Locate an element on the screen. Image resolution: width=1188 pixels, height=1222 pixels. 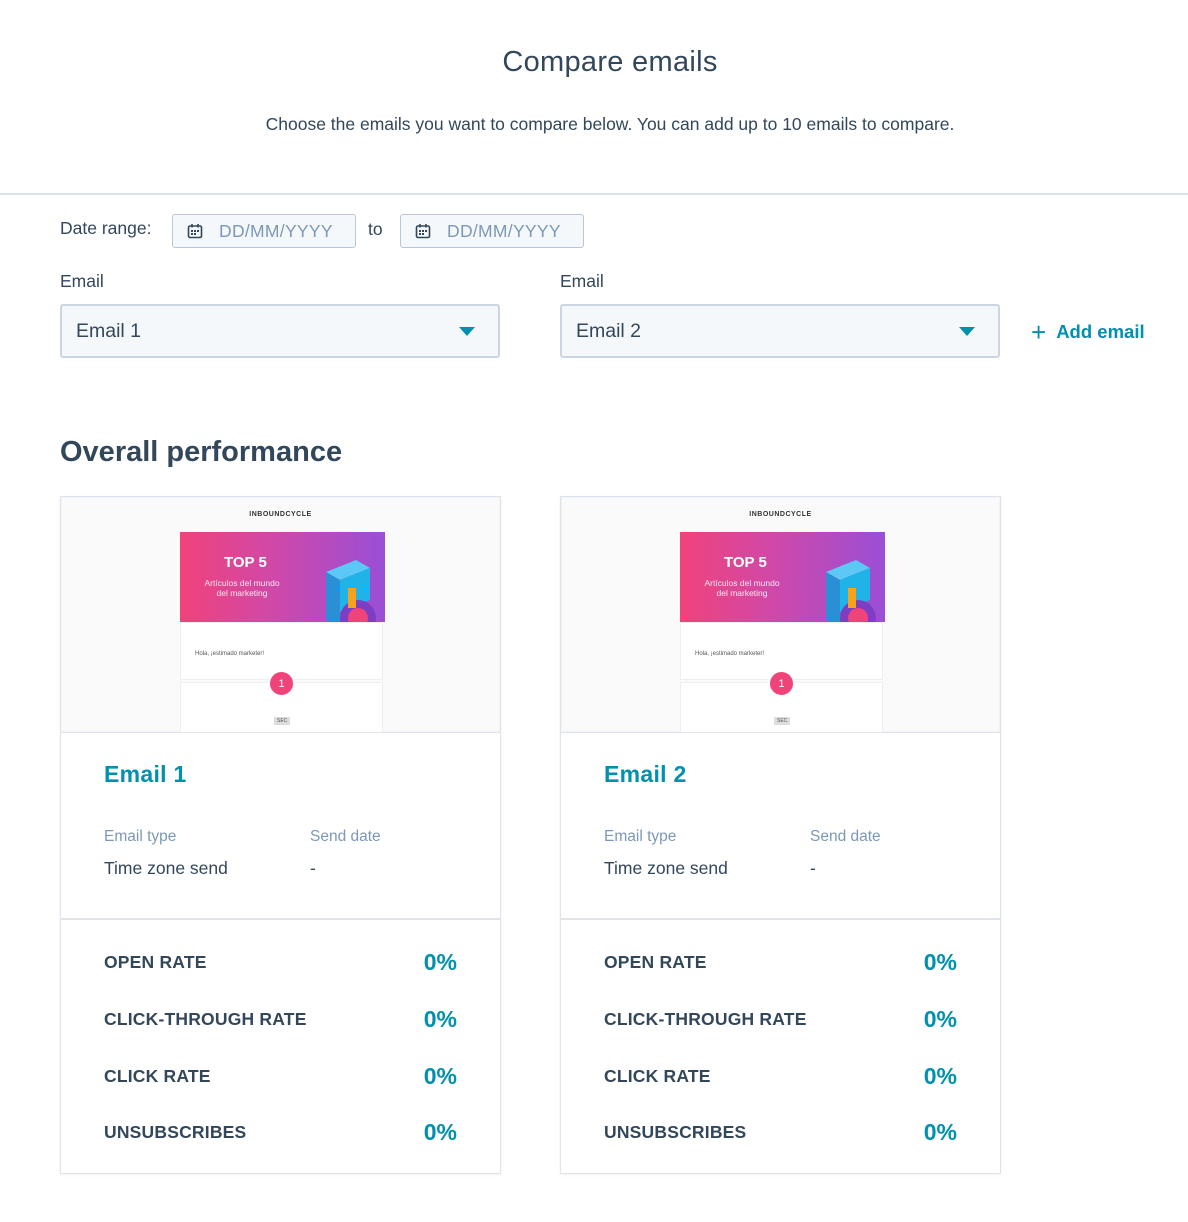
email-card-title: Email 1 is located at coordinates (145, 774).